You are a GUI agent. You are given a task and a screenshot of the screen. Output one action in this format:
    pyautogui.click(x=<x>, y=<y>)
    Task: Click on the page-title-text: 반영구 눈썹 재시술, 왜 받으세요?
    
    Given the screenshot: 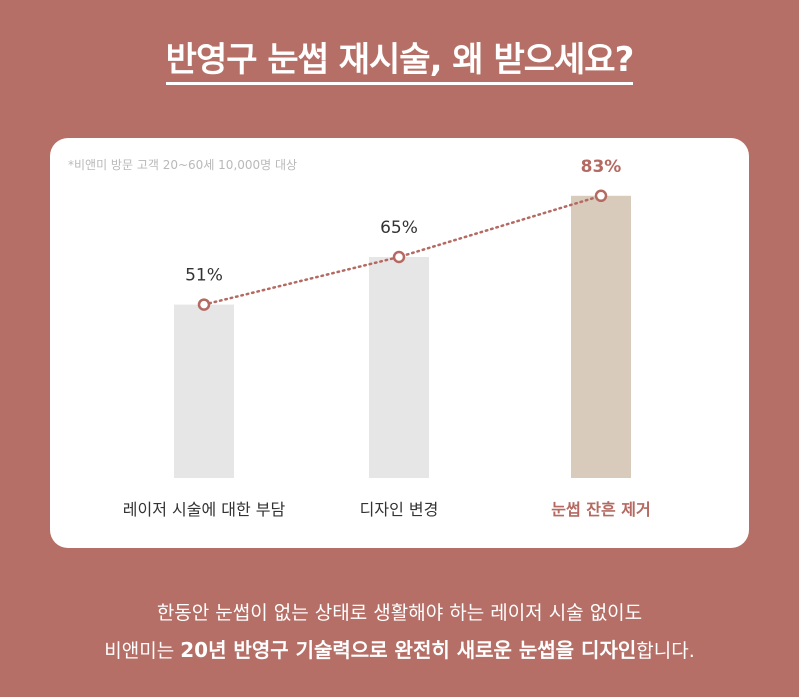 What is the action you would take?
    pyautogui.click(x=399, y=62)
    